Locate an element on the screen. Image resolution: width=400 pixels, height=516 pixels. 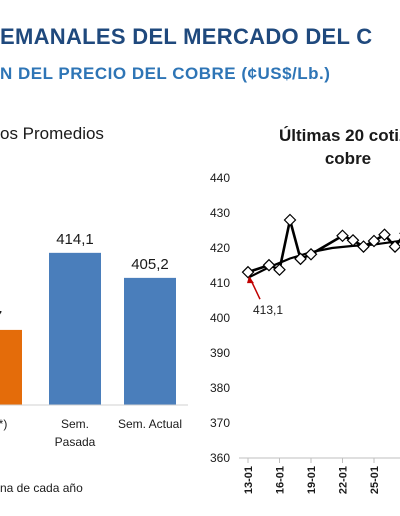
page-subtitle: N DEL PRECIO DEL COBRE (¢US$/Lb.) is located at coordinates (165, 74).